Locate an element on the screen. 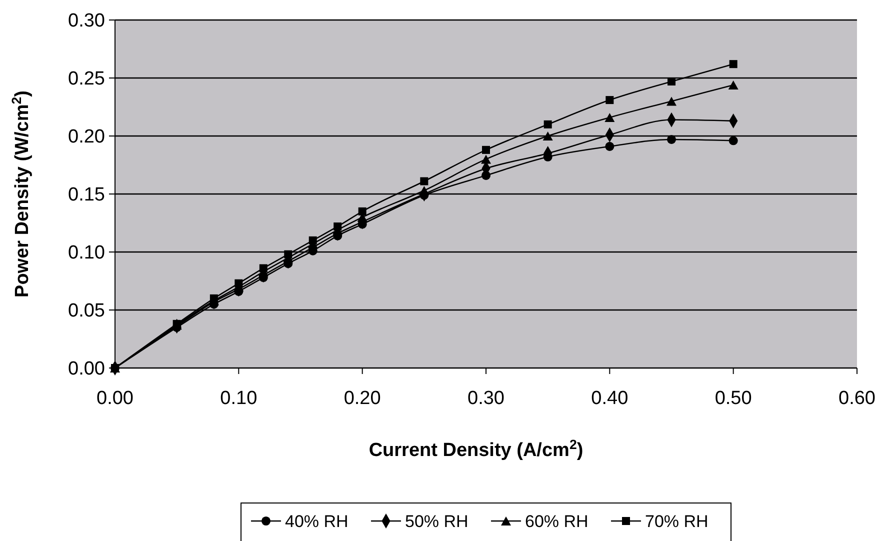 The height and width of the screenshot is (541, 878). legend-label: 60% RH is located at coordinates (556, 521).